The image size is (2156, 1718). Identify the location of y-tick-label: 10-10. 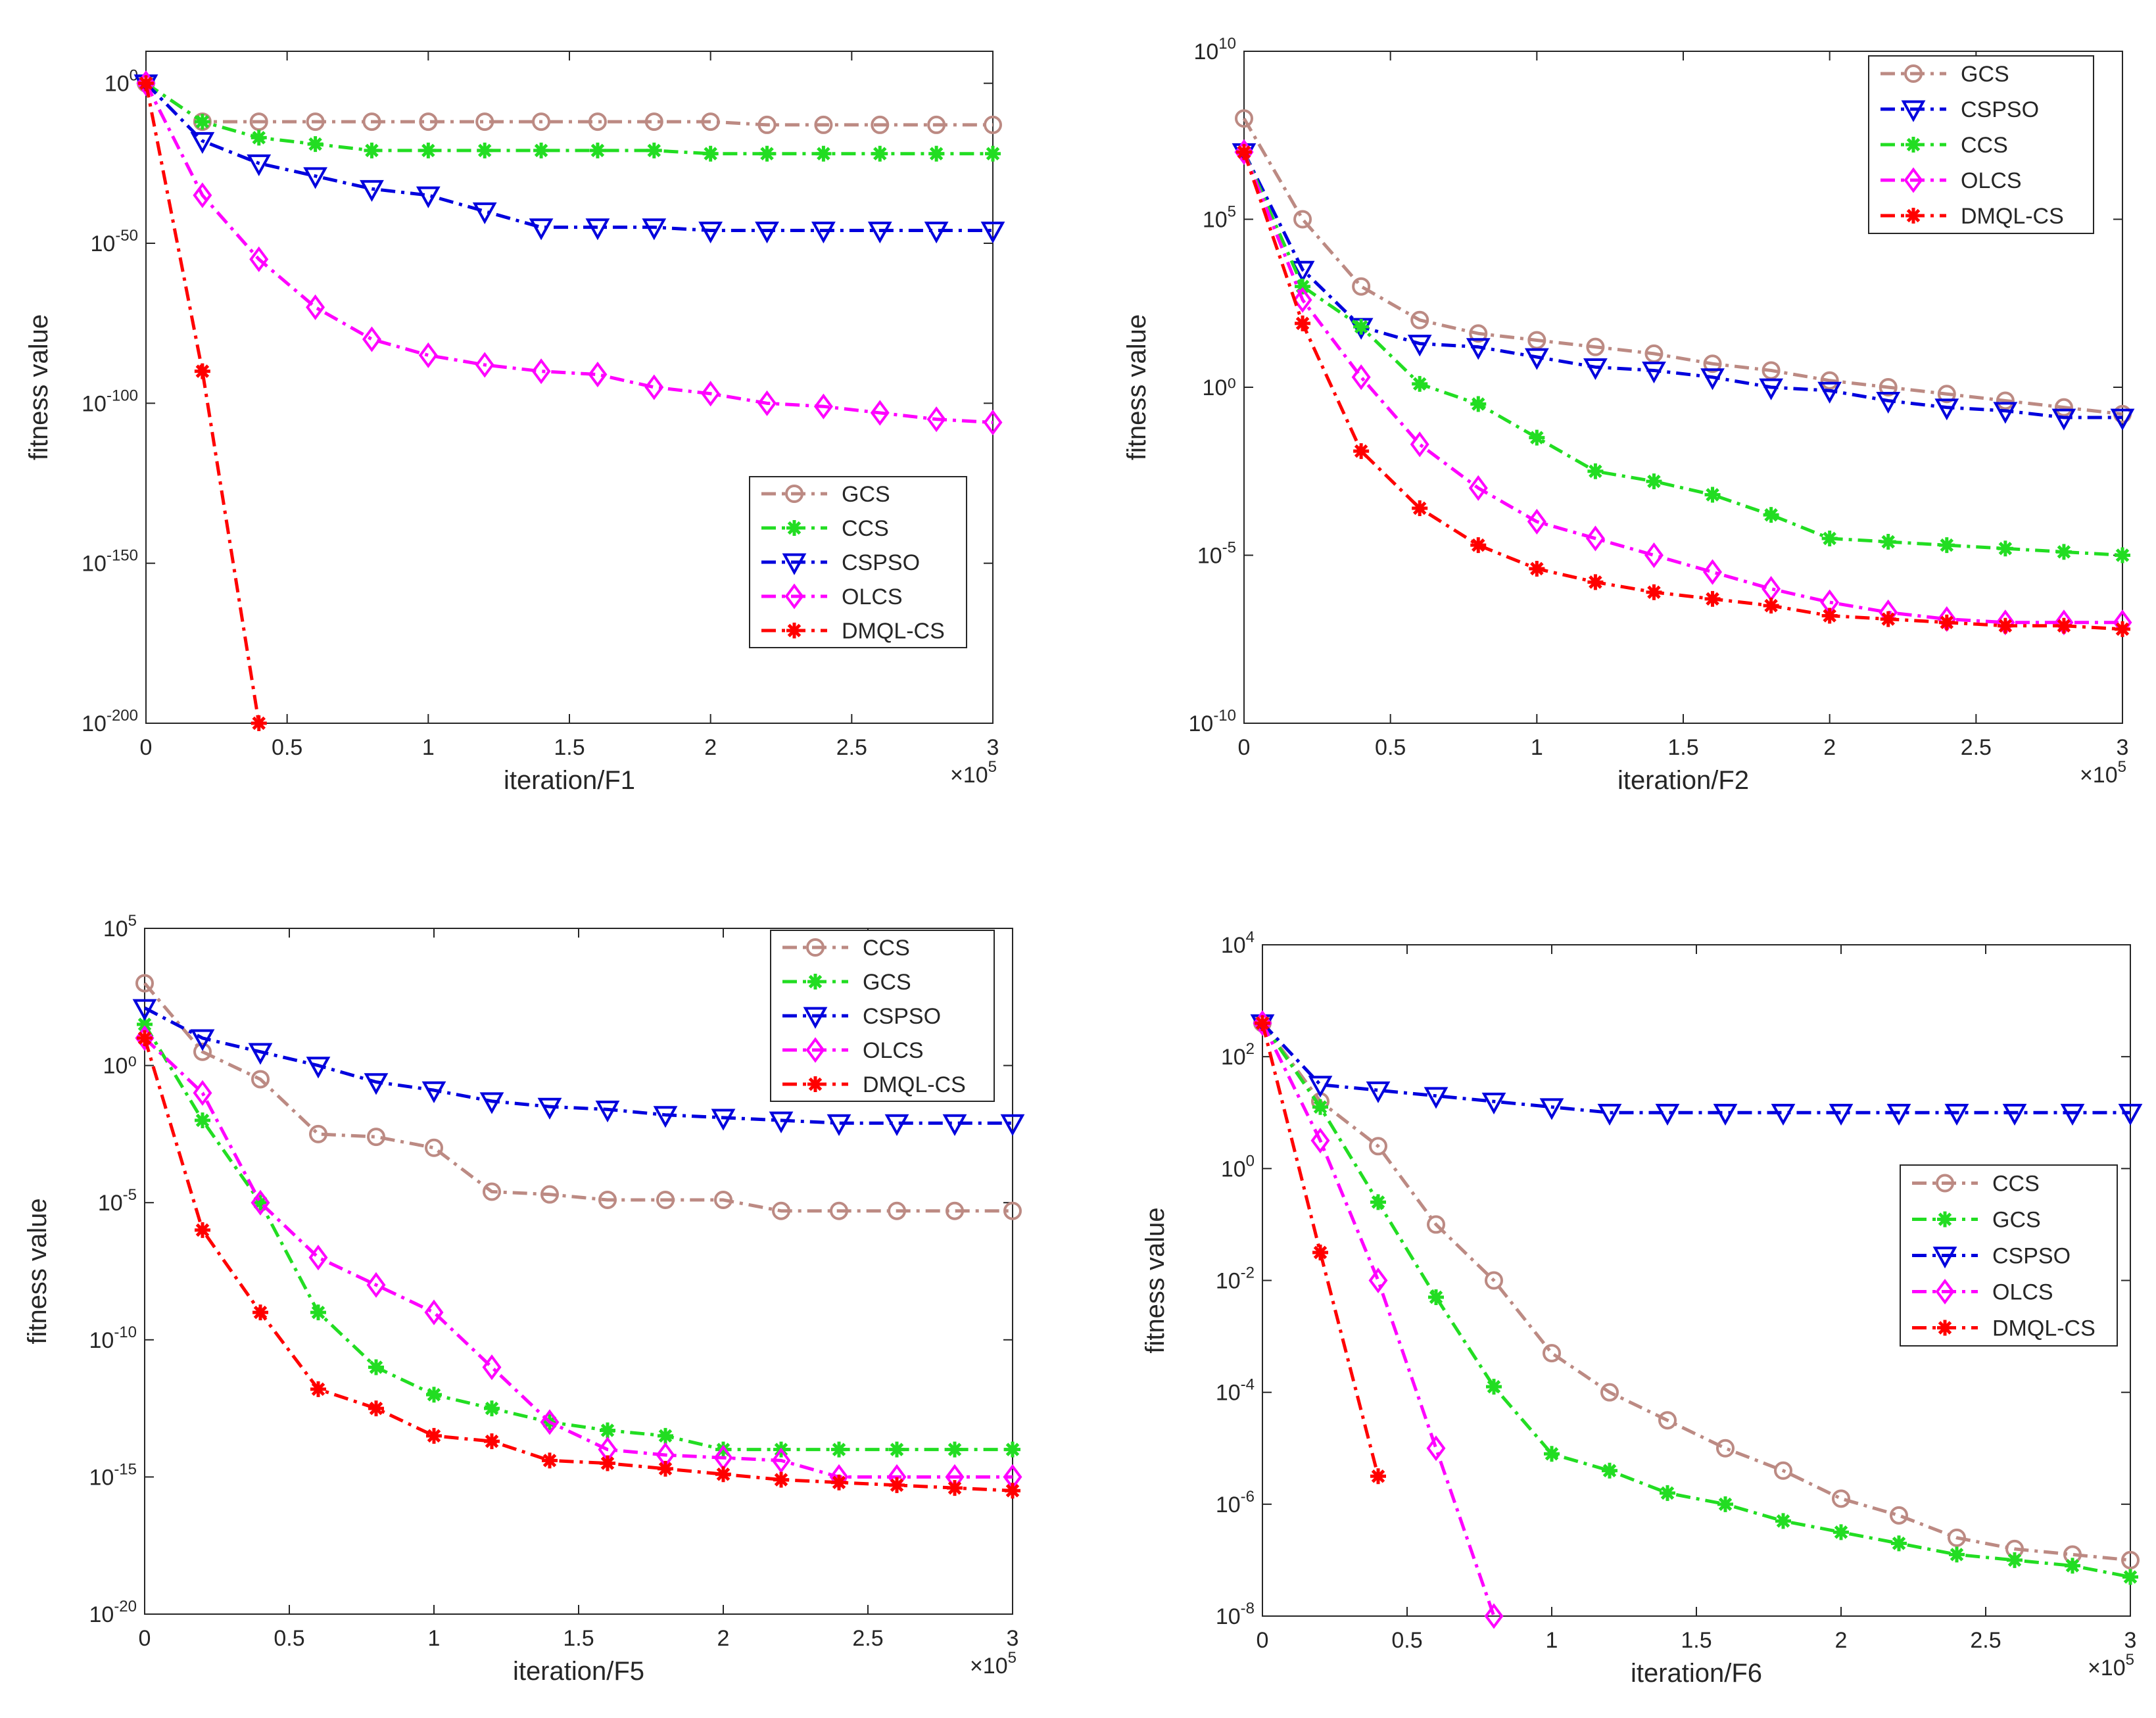
(1212, 721).